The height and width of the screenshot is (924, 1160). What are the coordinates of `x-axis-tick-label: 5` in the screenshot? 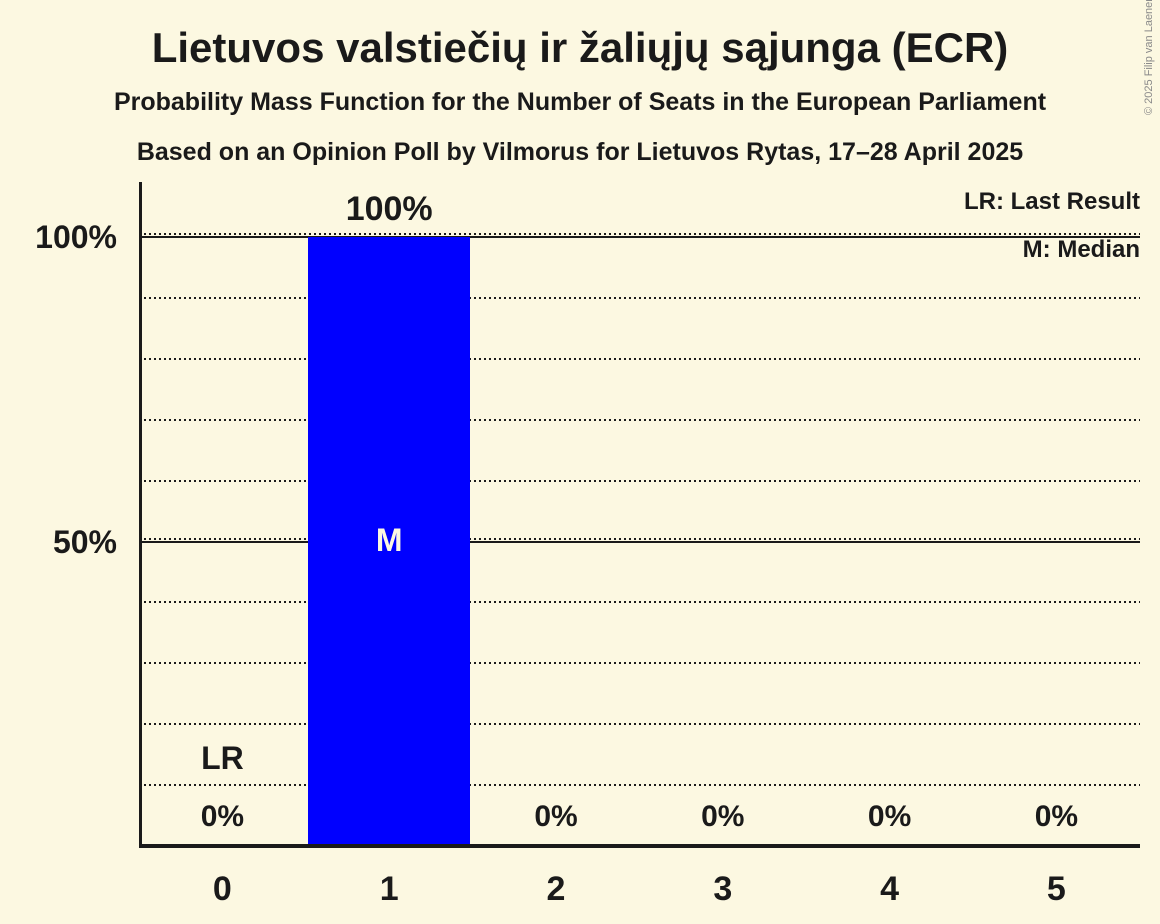 It's located at (1056, 889).